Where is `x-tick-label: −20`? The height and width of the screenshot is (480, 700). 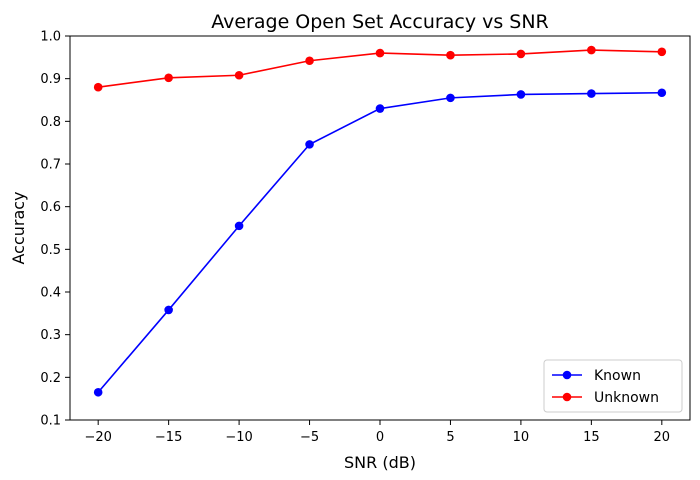 x-tick-label: −20 is located at coordinates (97, 437).